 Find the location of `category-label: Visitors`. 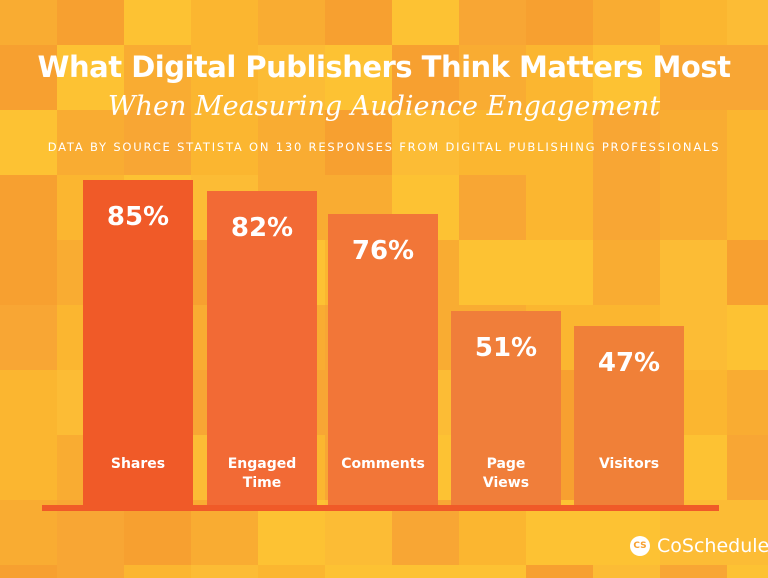

category-label: Visitors is located at coordinates (629, 464).